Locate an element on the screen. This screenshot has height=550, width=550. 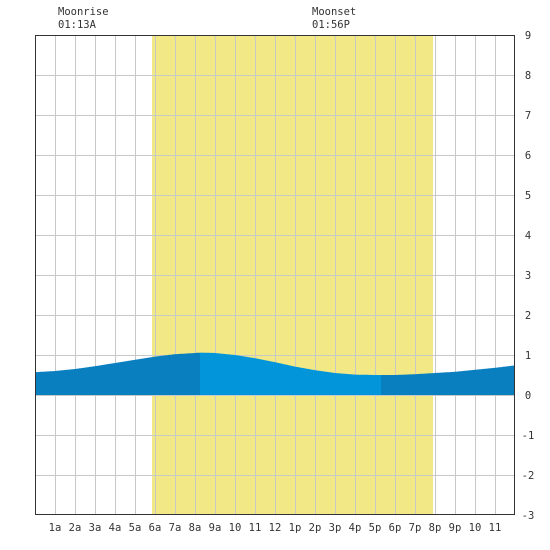
x-tick-label: 2p is located at coordinates (315, 528).